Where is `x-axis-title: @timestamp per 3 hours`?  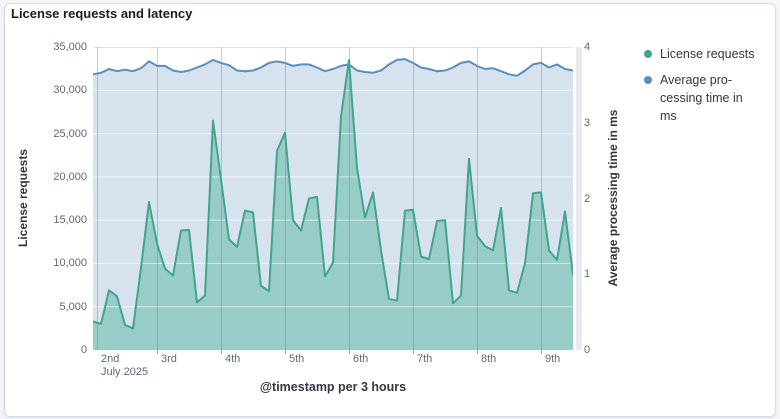 x-axis-title: @timestamp per 3 hours is located at coordinates (333, 387).